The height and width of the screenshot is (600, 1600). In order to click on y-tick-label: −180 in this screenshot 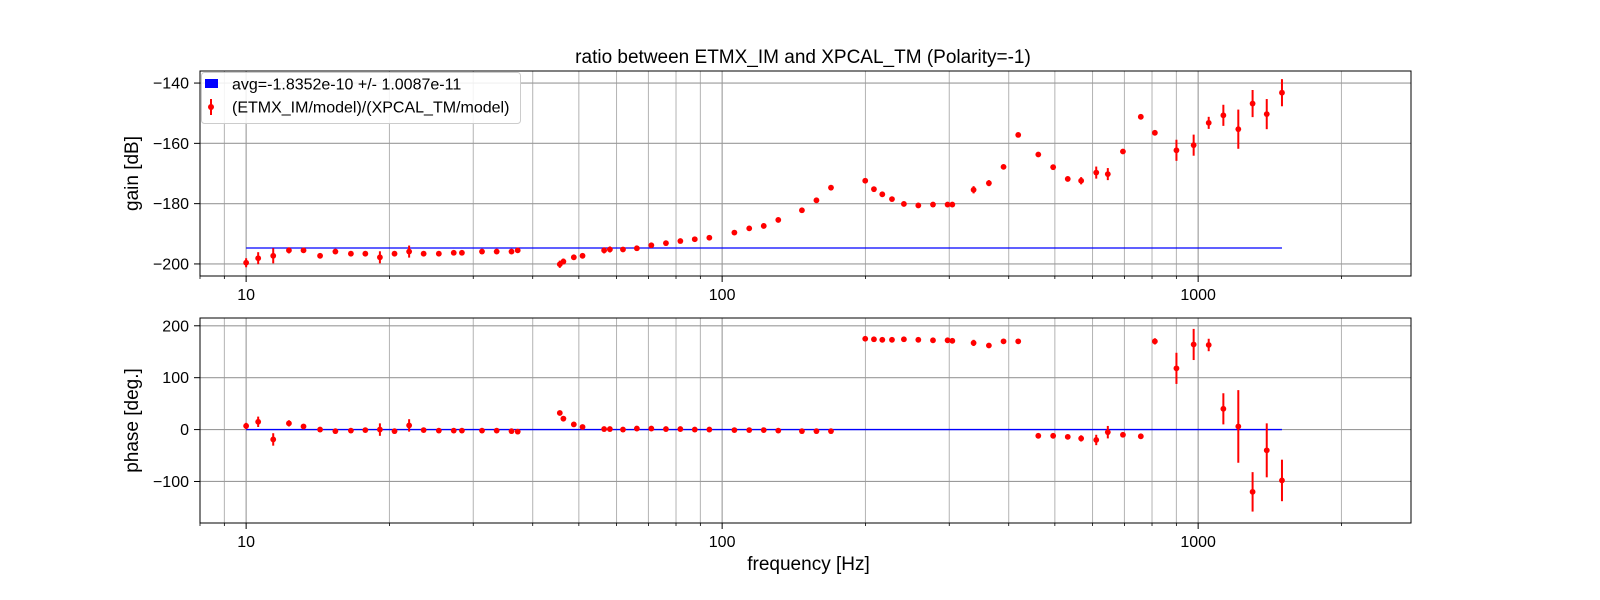, I will do `click(171, 204)`.